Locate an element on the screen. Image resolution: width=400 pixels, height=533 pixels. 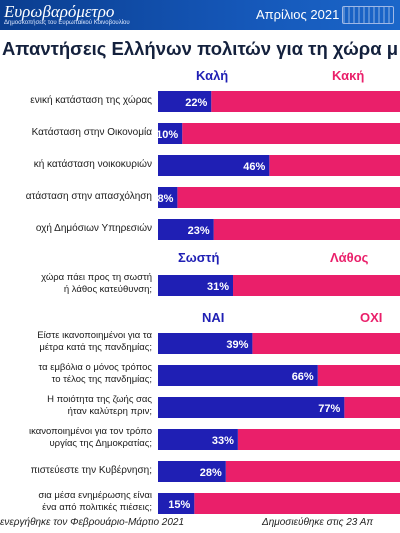
chart-title: Απαντήσεις Ελλήνων πολιτών για τη χώρα μ is located at coordinates (200, 48).